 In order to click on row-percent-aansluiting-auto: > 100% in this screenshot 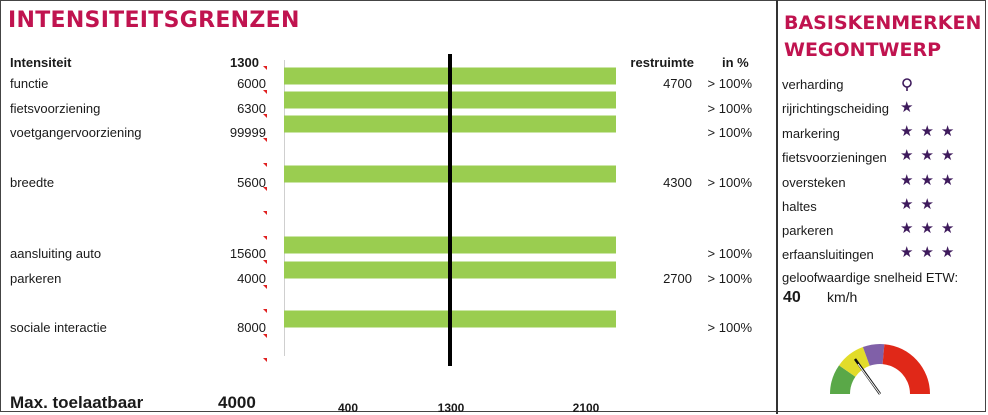, I will do `click(729, 253)`.